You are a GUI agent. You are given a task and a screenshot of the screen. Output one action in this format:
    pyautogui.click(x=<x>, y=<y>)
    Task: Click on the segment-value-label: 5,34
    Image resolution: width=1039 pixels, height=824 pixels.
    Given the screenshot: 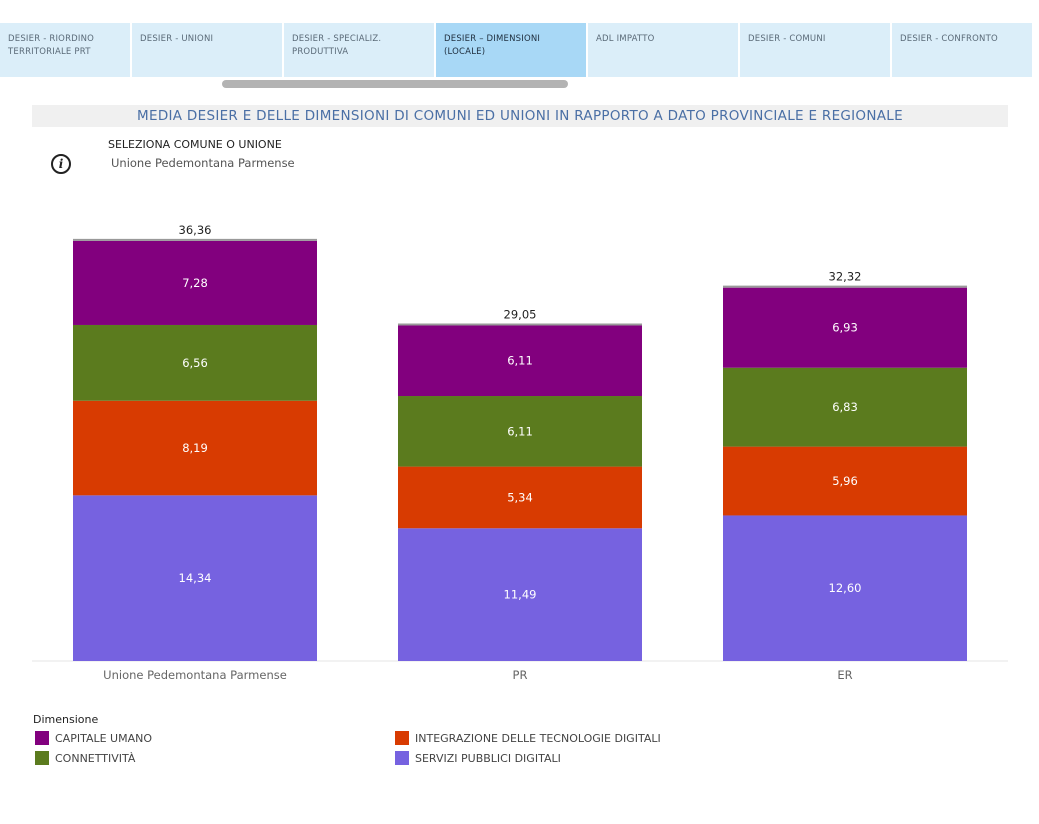 What is the action you would take?
    pyautogui.click(x=520, y=497)
    